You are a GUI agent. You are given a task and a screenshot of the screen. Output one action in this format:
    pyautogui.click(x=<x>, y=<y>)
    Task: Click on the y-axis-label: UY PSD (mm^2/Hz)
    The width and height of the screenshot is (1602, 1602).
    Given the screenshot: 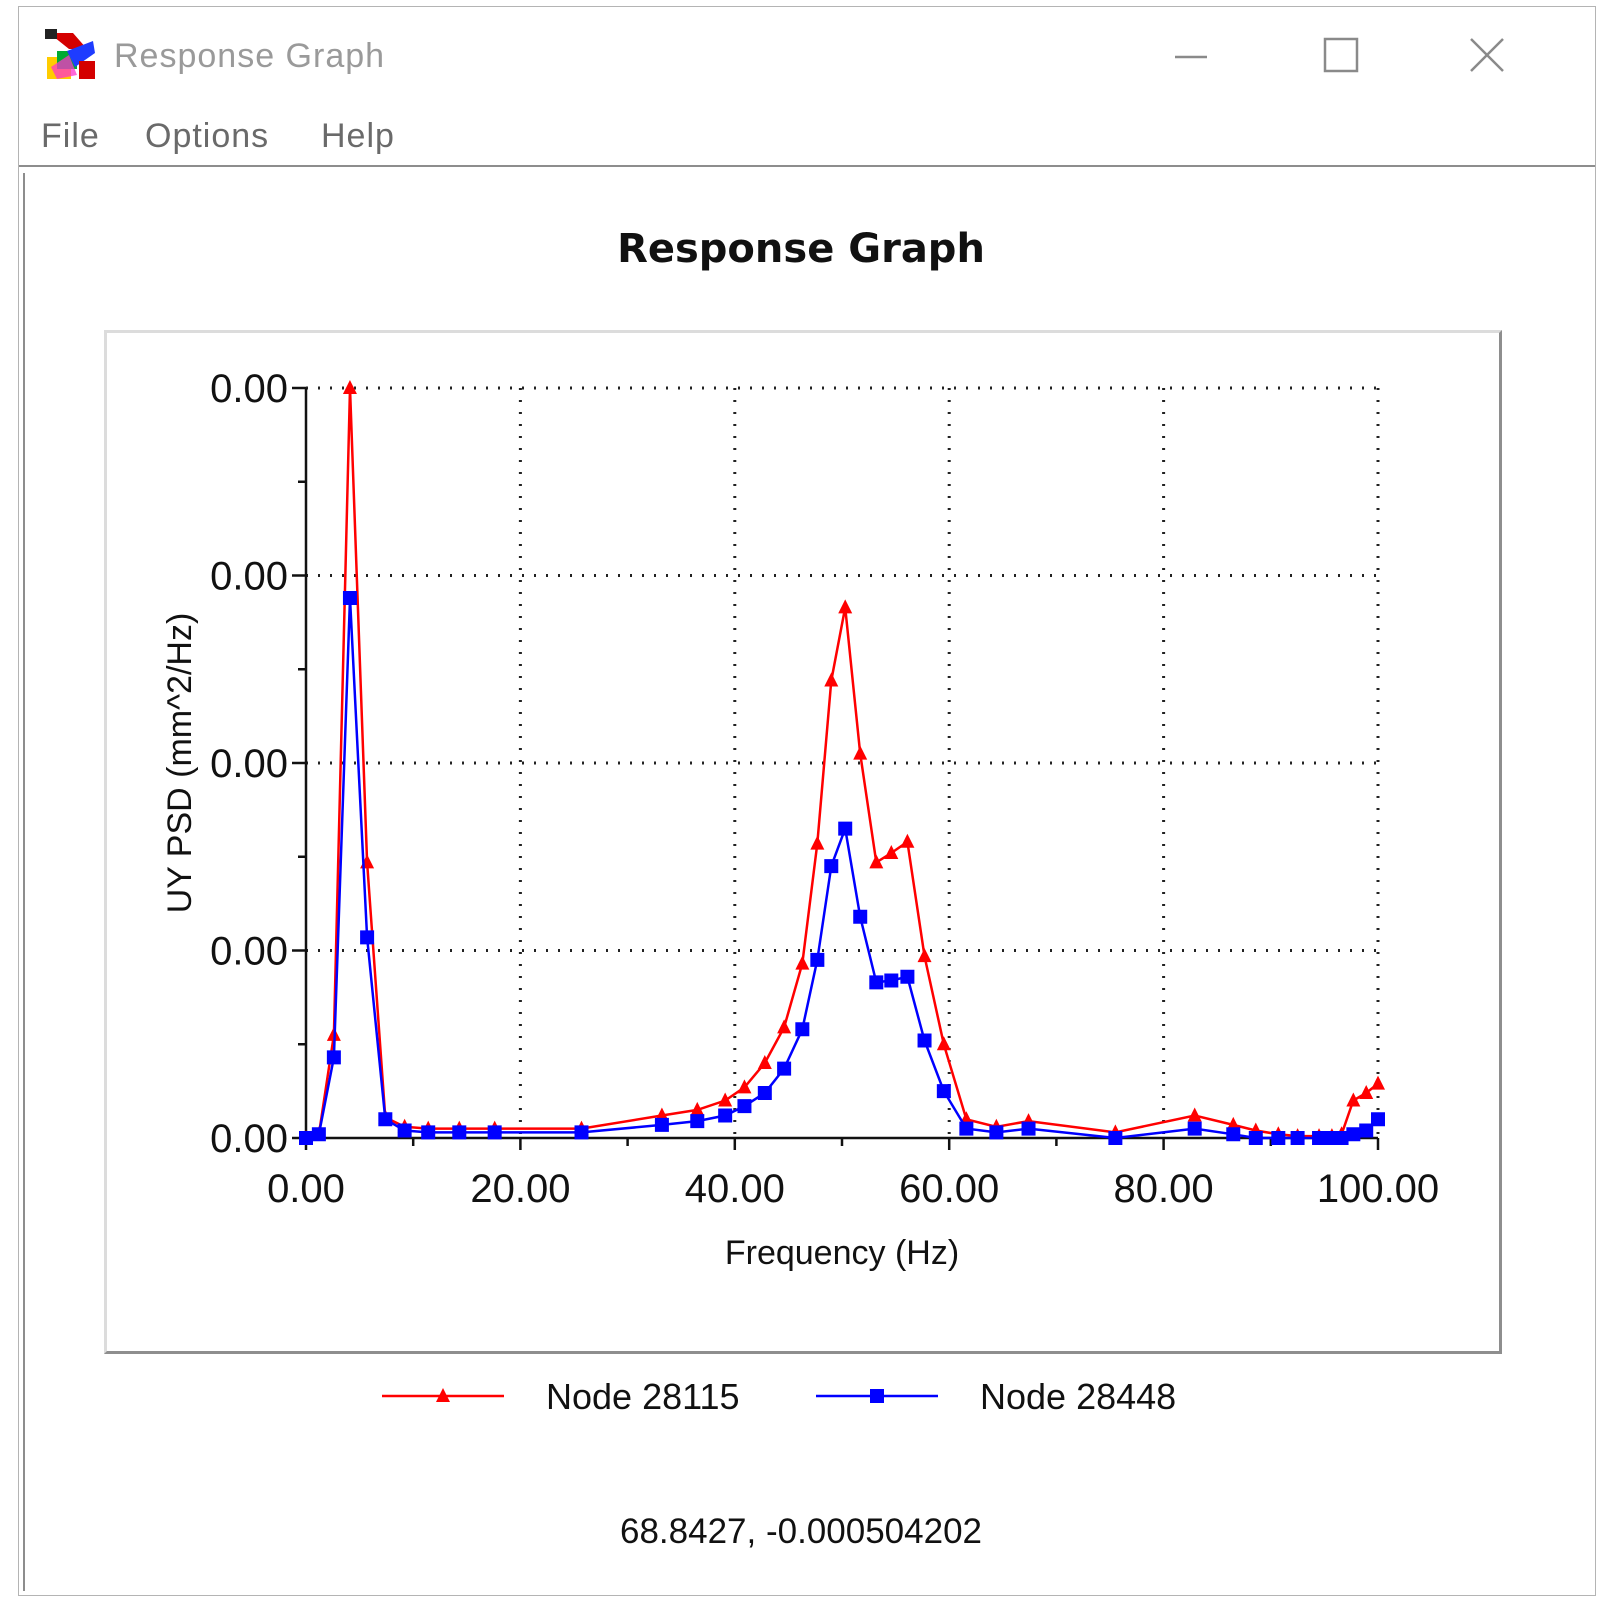 What is the action you would take?
    pyautogui.click(x=180, y=763)
    